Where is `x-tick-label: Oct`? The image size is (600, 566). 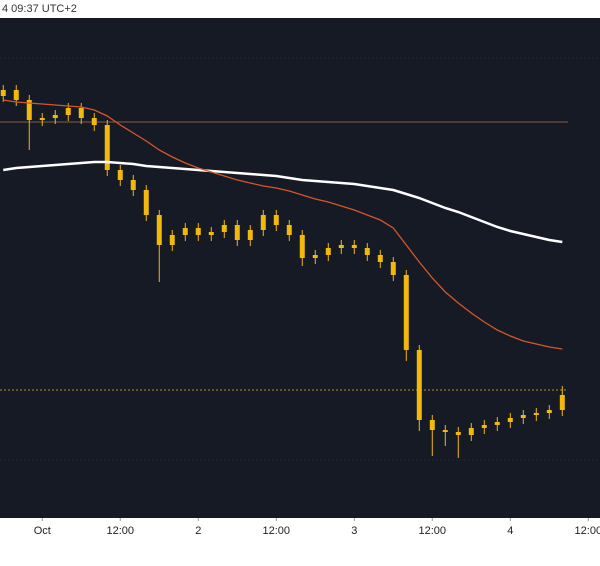 x-tick-label: Oct is located at coordinates (42, 531).